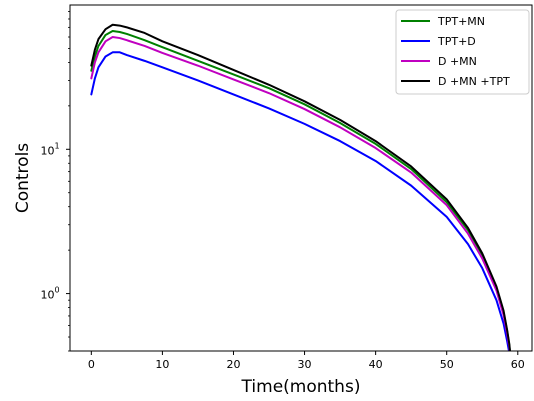  I want to click on x-tick-label: 30, so click(305, 364).